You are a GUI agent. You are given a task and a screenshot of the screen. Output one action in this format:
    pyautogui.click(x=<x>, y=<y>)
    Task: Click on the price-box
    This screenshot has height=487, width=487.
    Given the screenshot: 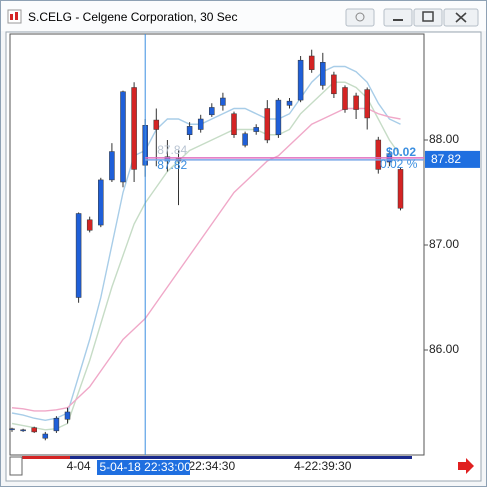 What is the action you would take?
    pyautogui.click(x=452, y=159)
    